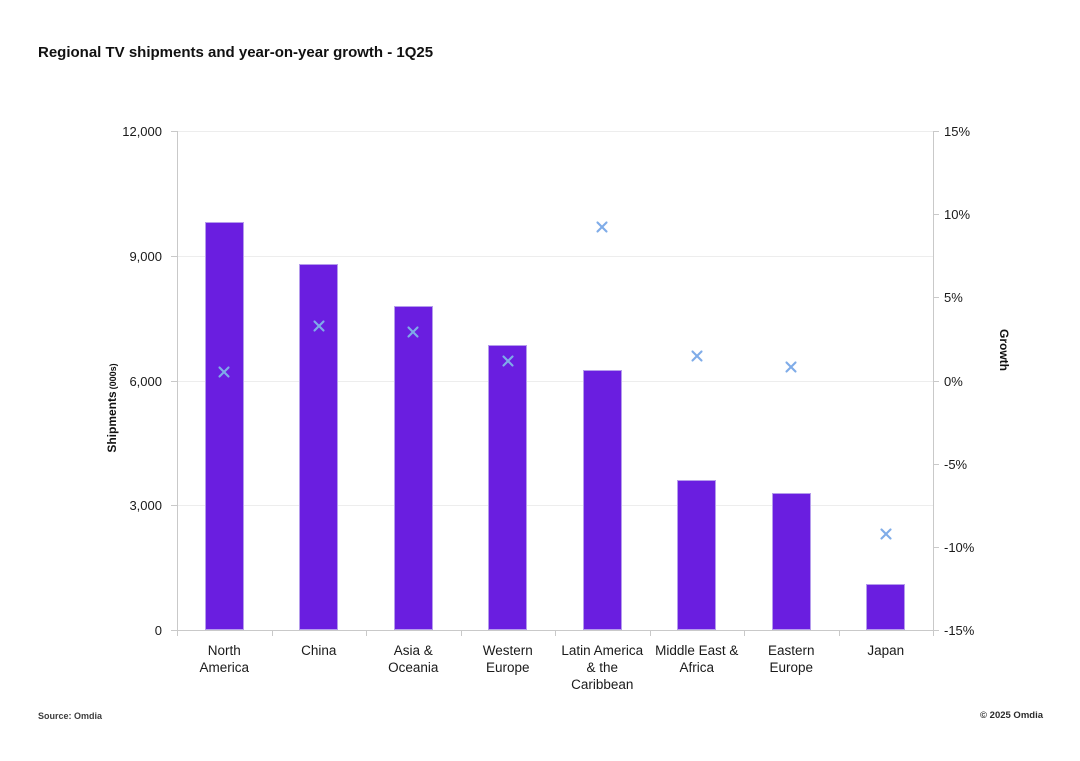  Describe the element at coordinates (1011, 715) in the screenshot. I see `copyright-note: © 2025 Omdia` at that location.